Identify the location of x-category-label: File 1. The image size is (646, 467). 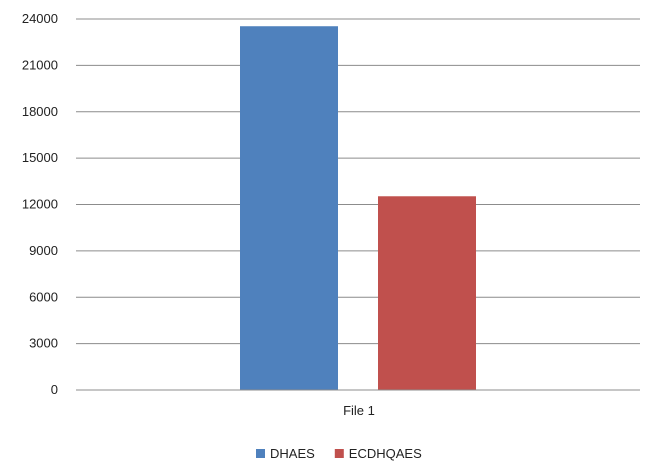
(359, 410).